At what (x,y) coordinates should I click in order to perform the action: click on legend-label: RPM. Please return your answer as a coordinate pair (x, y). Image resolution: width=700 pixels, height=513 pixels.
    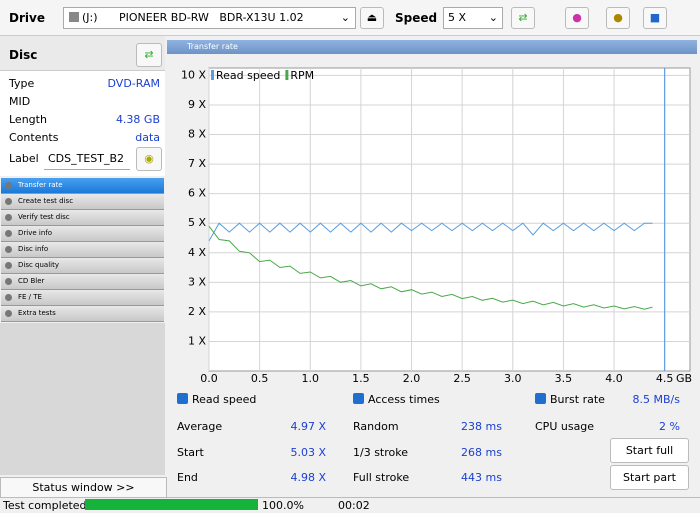
    Looking at the image, I should click on (302, 75).